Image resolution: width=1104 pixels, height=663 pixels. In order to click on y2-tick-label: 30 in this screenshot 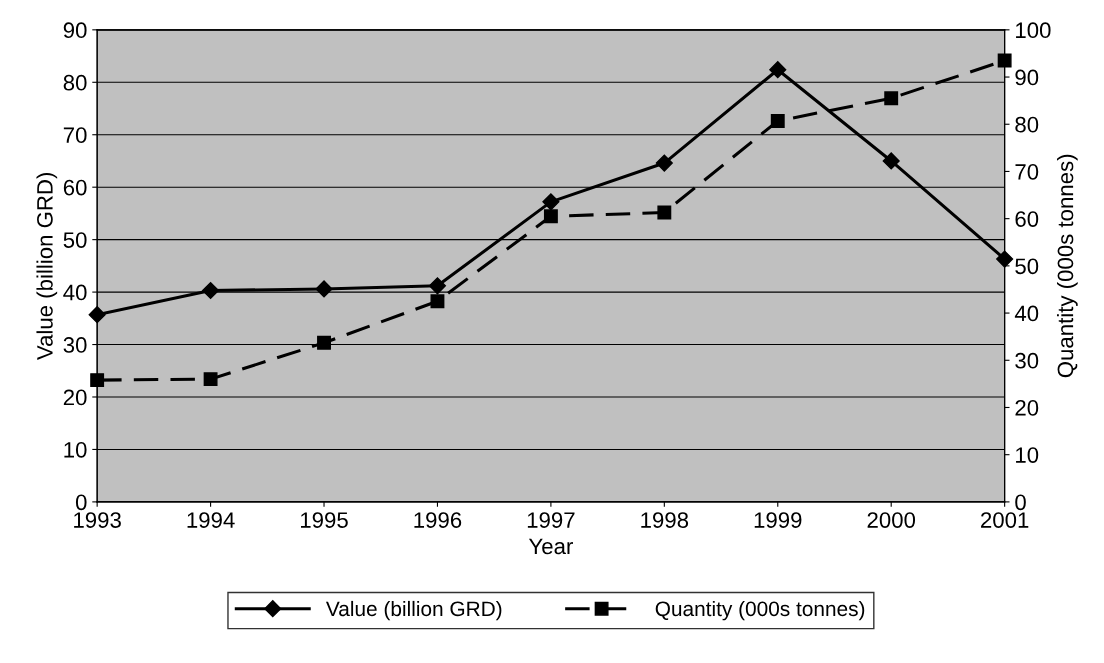, I will do `click(1027, 360)`.